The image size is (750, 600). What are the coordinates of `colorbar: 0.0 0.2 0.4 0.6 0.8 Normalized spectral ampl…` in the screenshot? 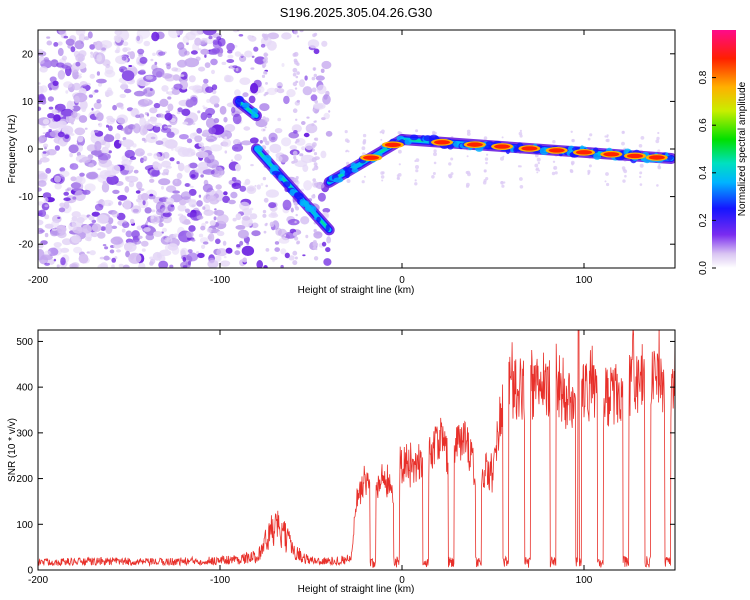 It's located at (723, 152).